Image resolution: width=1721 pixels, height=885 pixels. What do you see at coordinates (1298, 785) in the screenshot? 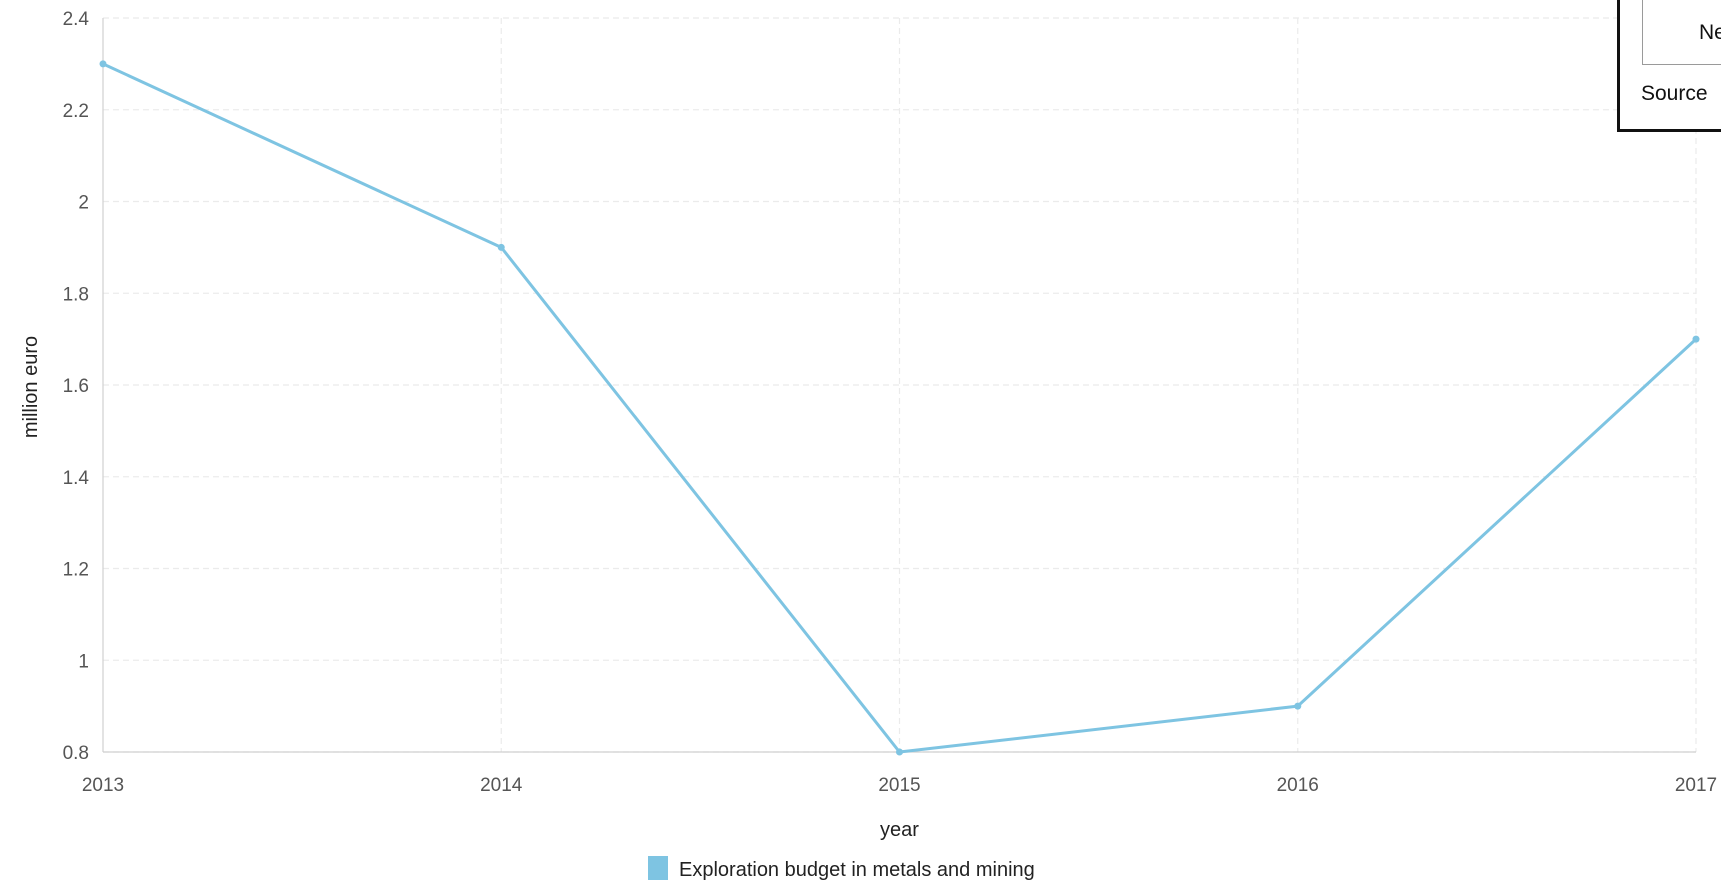
I see `x-tick-label: 2016` at bounding box center [1298, 785].